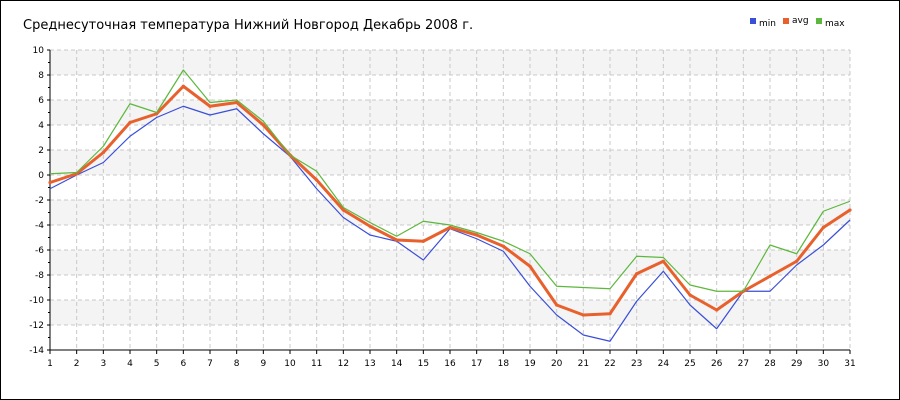 The height and width of the screenshot is (400, 900). I want to click on y-tick-label: 0, so click(41, 176).